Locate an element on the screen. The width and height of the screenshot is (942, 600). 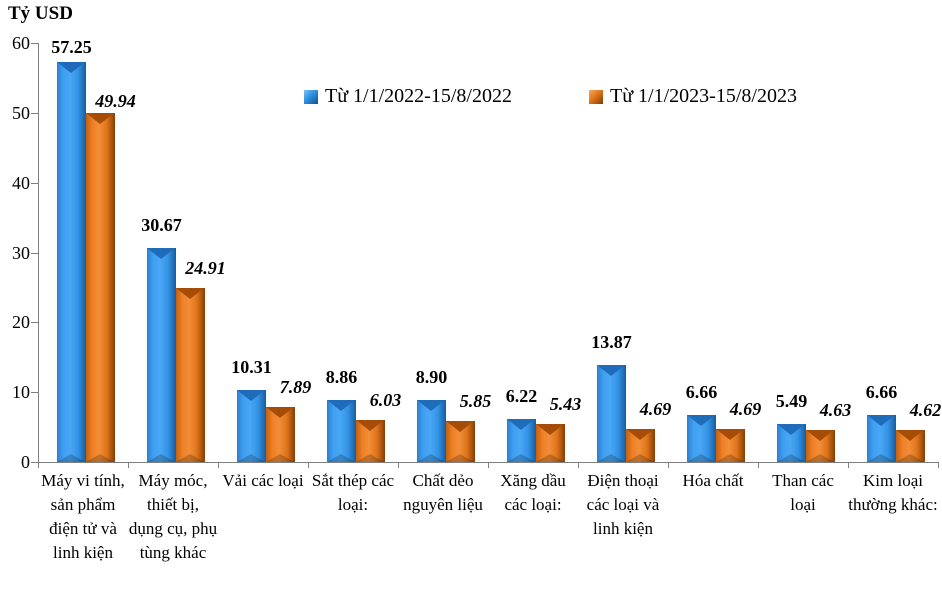
y-axis is located at coordinates (38, 252).